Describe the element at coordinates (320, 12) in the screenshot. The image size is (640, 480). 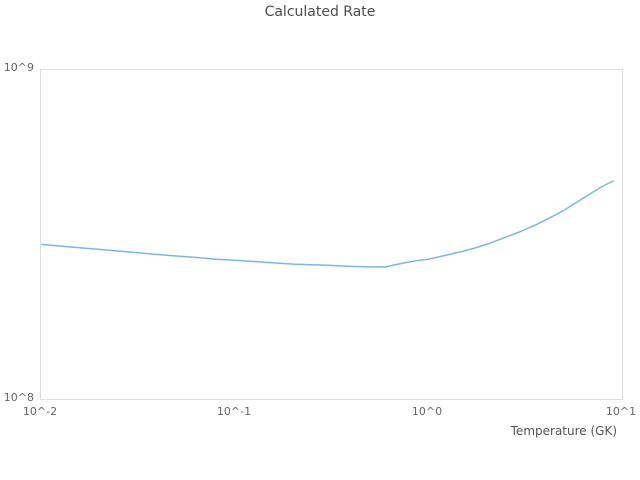
I see `chart-title: Calculated Rate` at that location.